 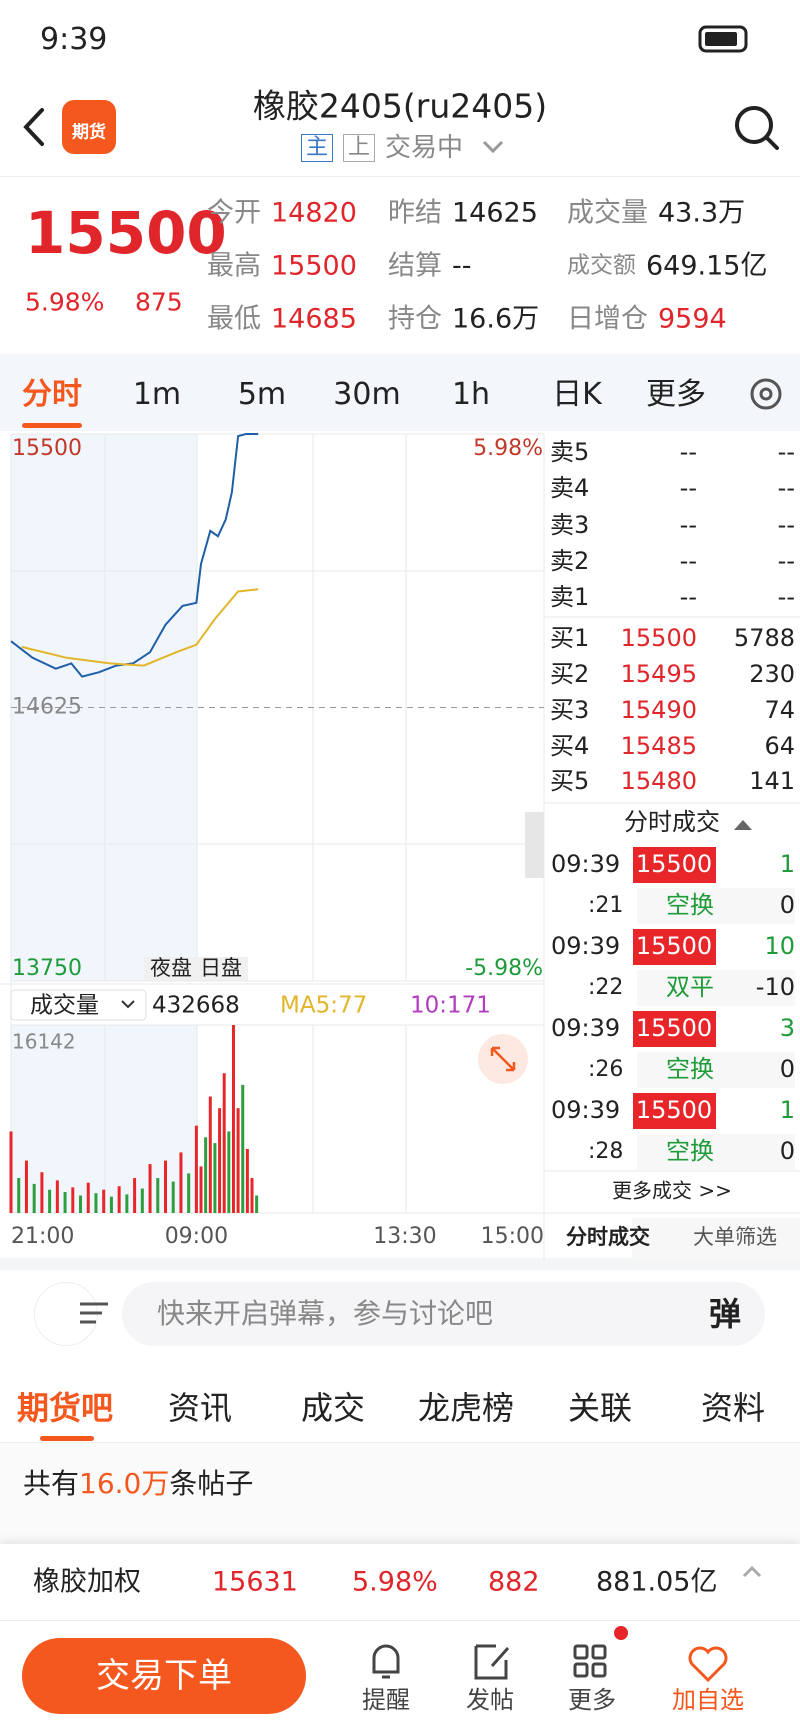 What do you see at coordinates (492, 1662) in the screenshot?
I see `post-icon` at bounding box center [492, 1662].